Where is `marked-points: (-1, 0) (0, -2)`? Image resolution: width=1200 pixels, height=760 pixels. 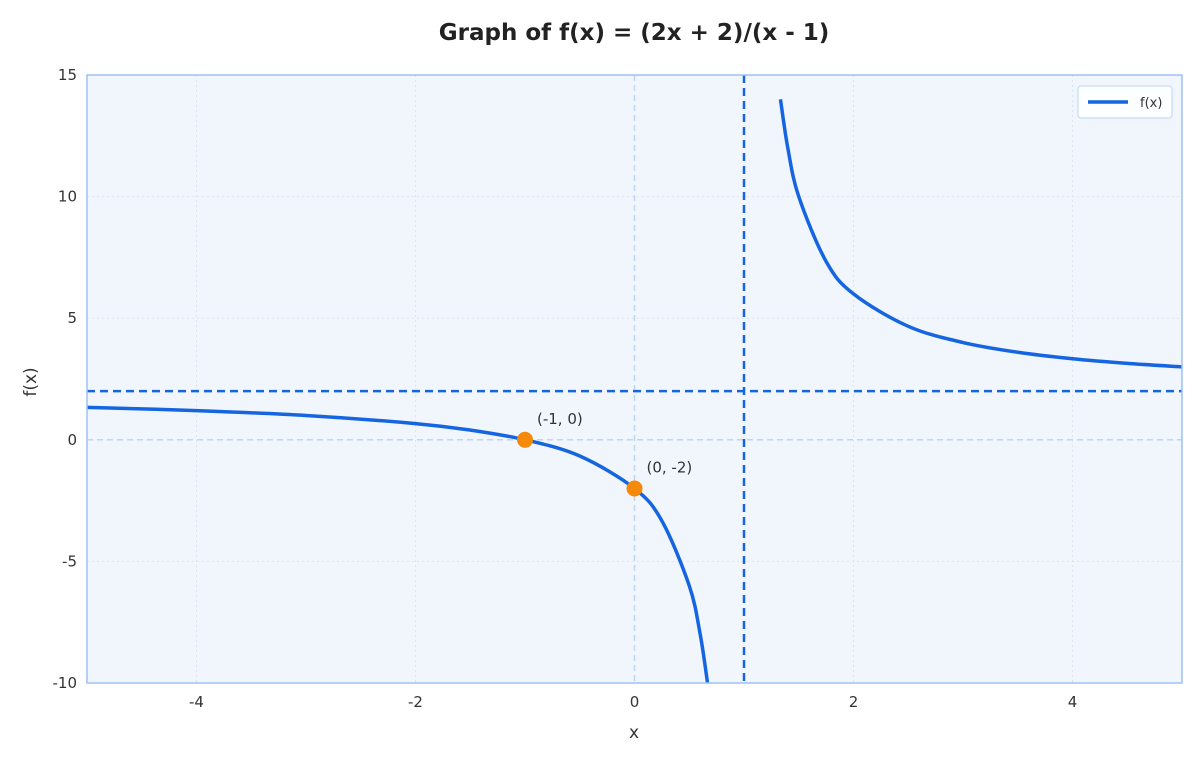 marked-points: (-1, 0) (0, -2) is located at coordinates (604, 453).